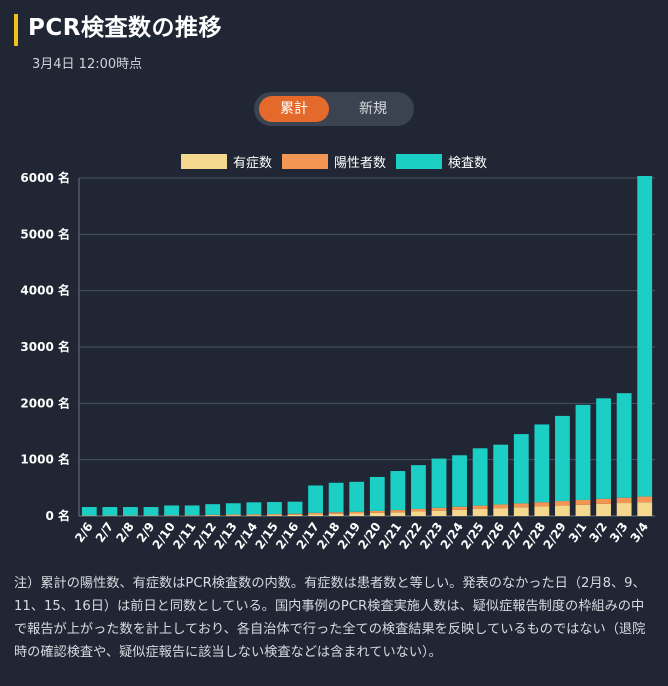 This screenshot has height=686, width=668. I want to click on legend-label-tests: 検査数, so click(468, 163).